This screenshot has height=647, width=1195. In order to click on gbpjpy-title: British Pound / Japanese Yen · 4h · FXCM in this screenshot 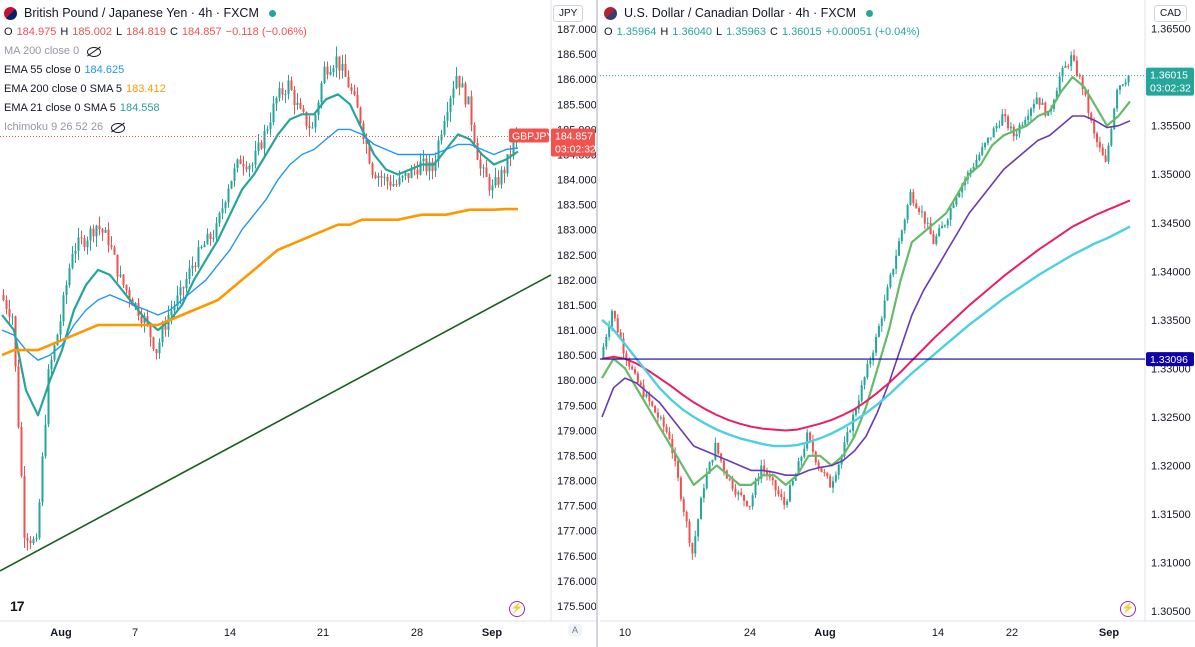, I will do `click(141, 13)`.